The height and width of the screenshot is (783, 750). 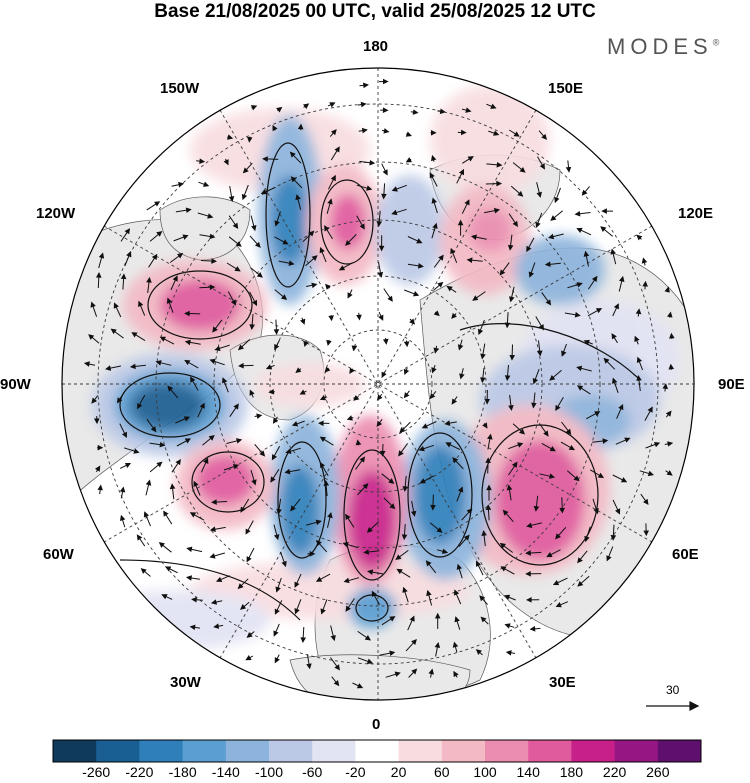 I want to click on colorbar-tick-label: 220, so click(x=614, y=772).